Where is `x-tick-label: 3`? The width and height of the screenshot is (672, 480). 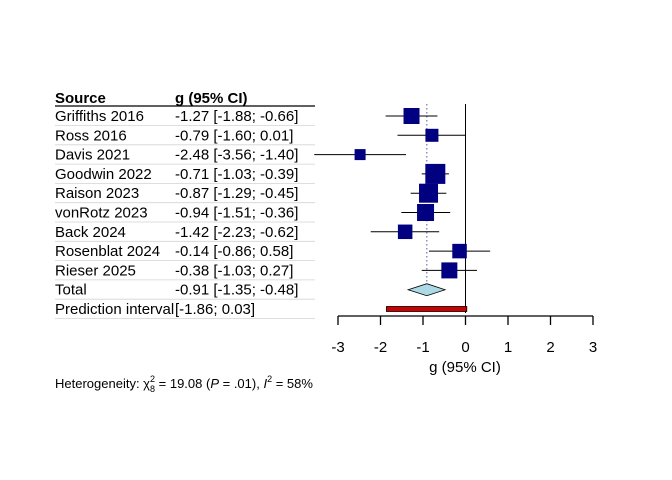 x-tick-label: 3 is located at coordinates (593, 347).